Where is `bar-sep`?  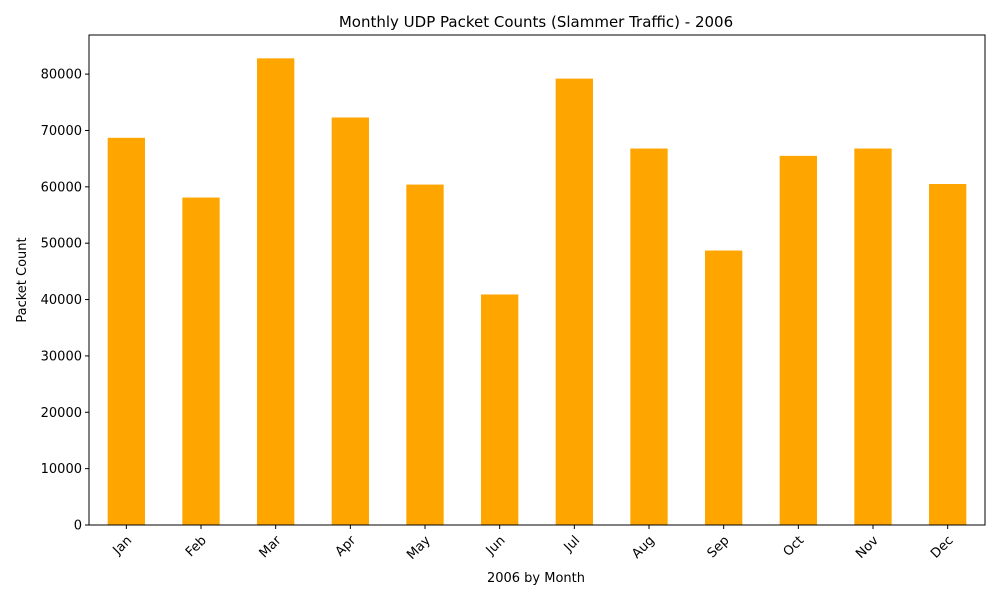
bar-sep is located at coordinates (724, 387).